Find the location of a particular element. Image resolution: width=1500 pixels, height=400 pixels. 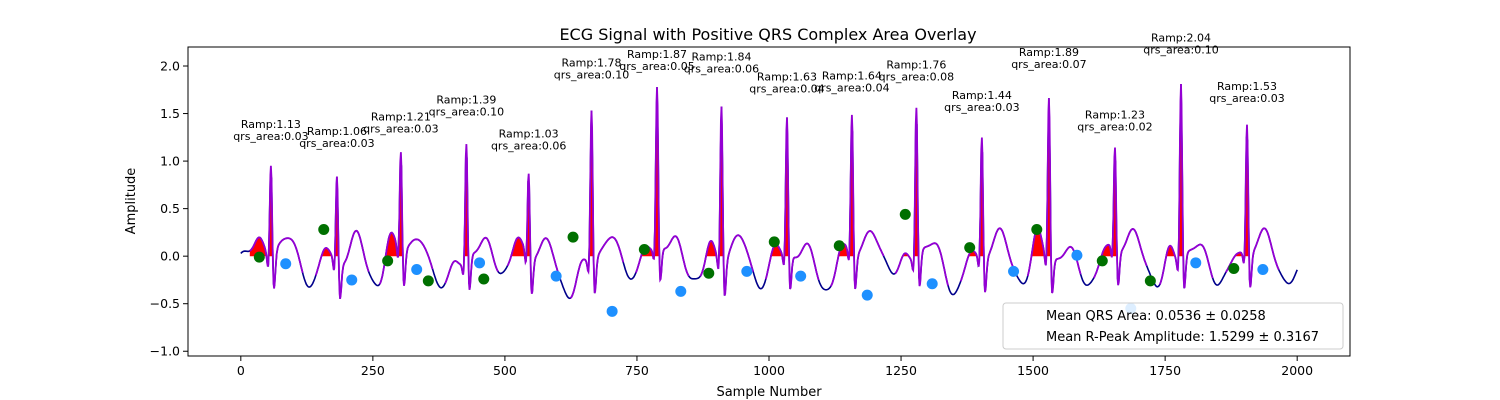

qrs-area-annotation: qrs_area:0.02 is located at coordinates (1114, 127).